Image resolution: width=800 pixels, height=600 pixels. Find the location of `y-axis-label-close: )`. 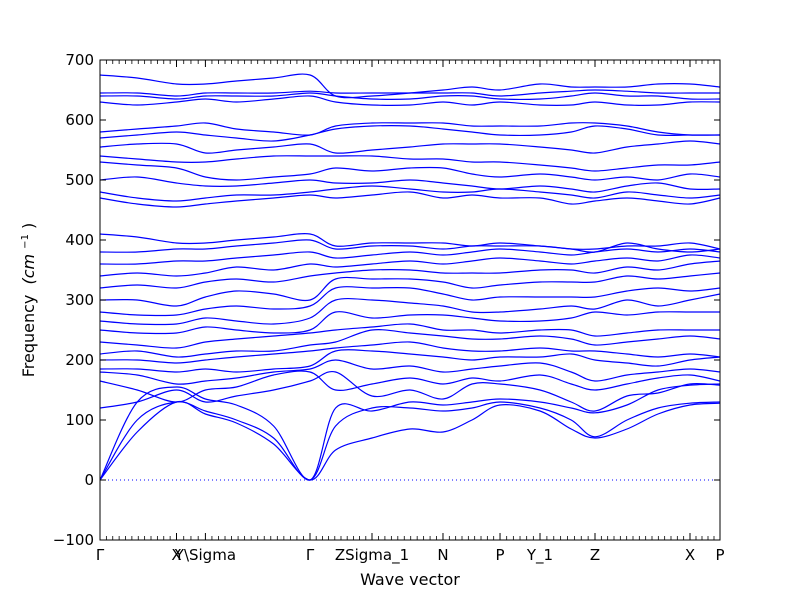

y-axis-label-close: ) is located at coordinates (28, 226).